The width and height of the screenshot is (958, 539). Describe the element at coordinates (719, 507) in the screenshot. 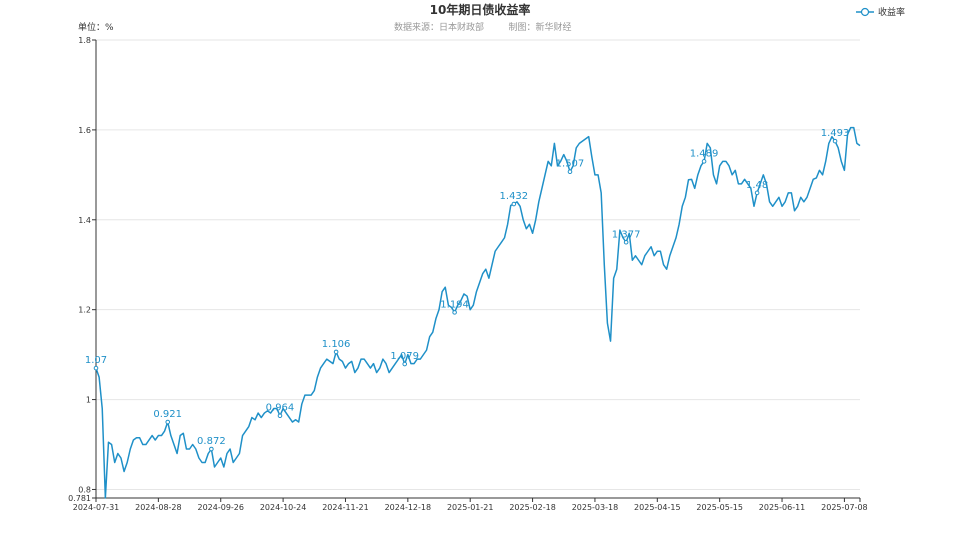

I see `x-tick-label: 2025-05-15` at that location.